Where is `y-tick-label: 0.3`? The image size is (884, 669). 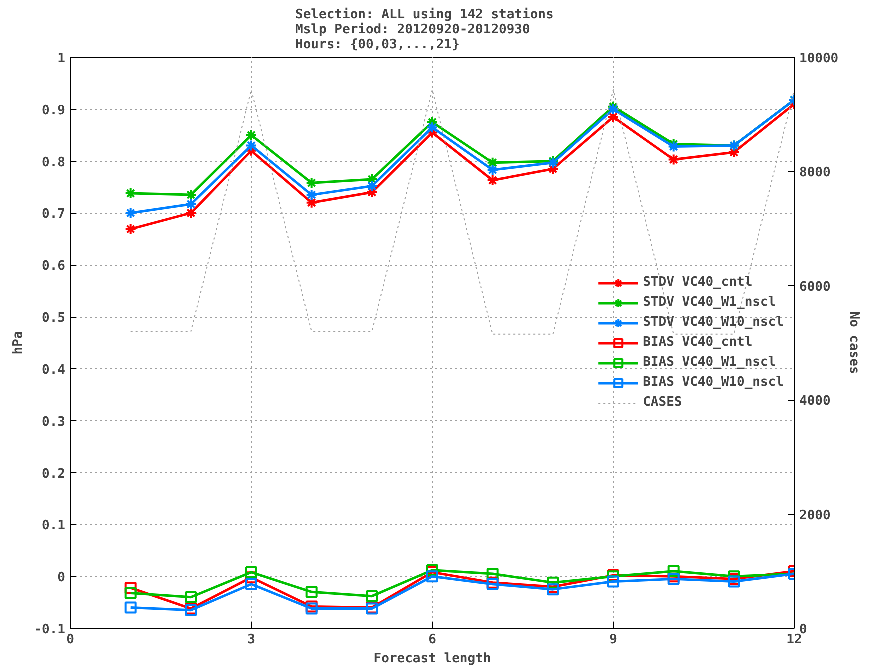 y-tick-label: 0.3 is located at coordinates (54, 422).